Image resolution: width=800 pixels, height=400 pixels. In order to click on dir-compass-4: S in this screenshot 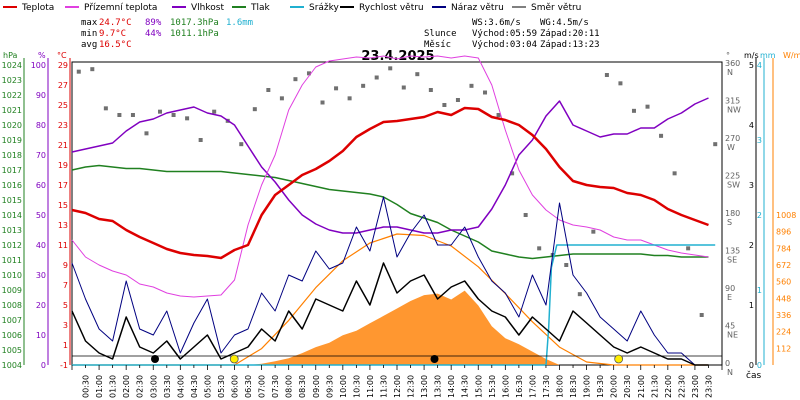, I will do `click(729, 222)`.